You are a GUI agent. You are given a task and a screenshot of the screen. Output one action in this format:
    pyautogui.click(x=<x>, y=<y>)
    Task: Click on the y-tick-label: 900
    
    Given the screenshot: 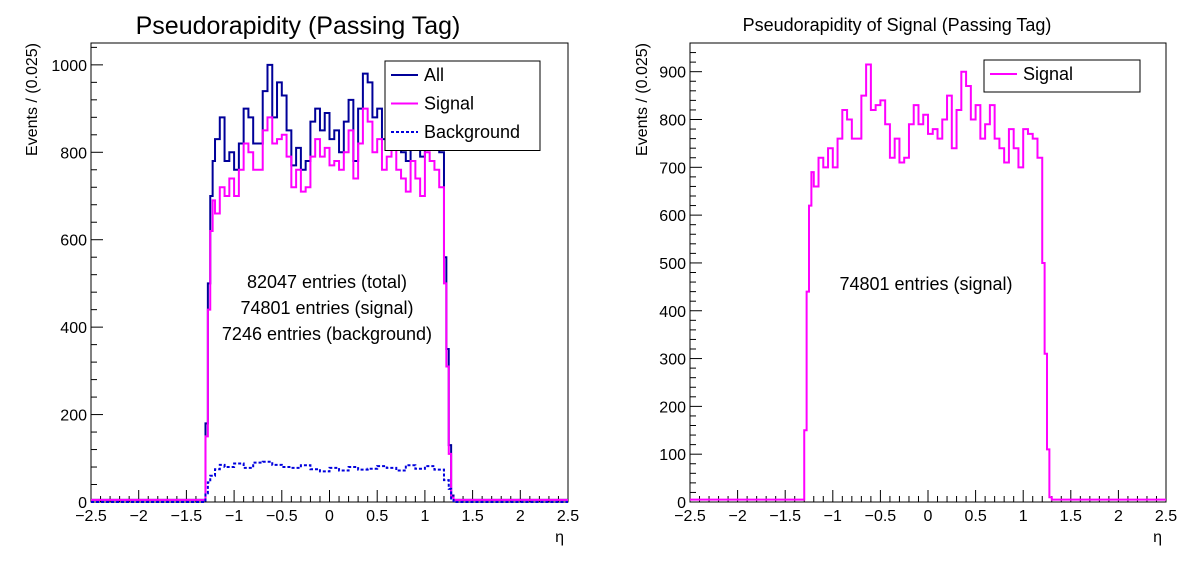 What is the action you would take?
    pyautogui.click(x=672, y=73)
    